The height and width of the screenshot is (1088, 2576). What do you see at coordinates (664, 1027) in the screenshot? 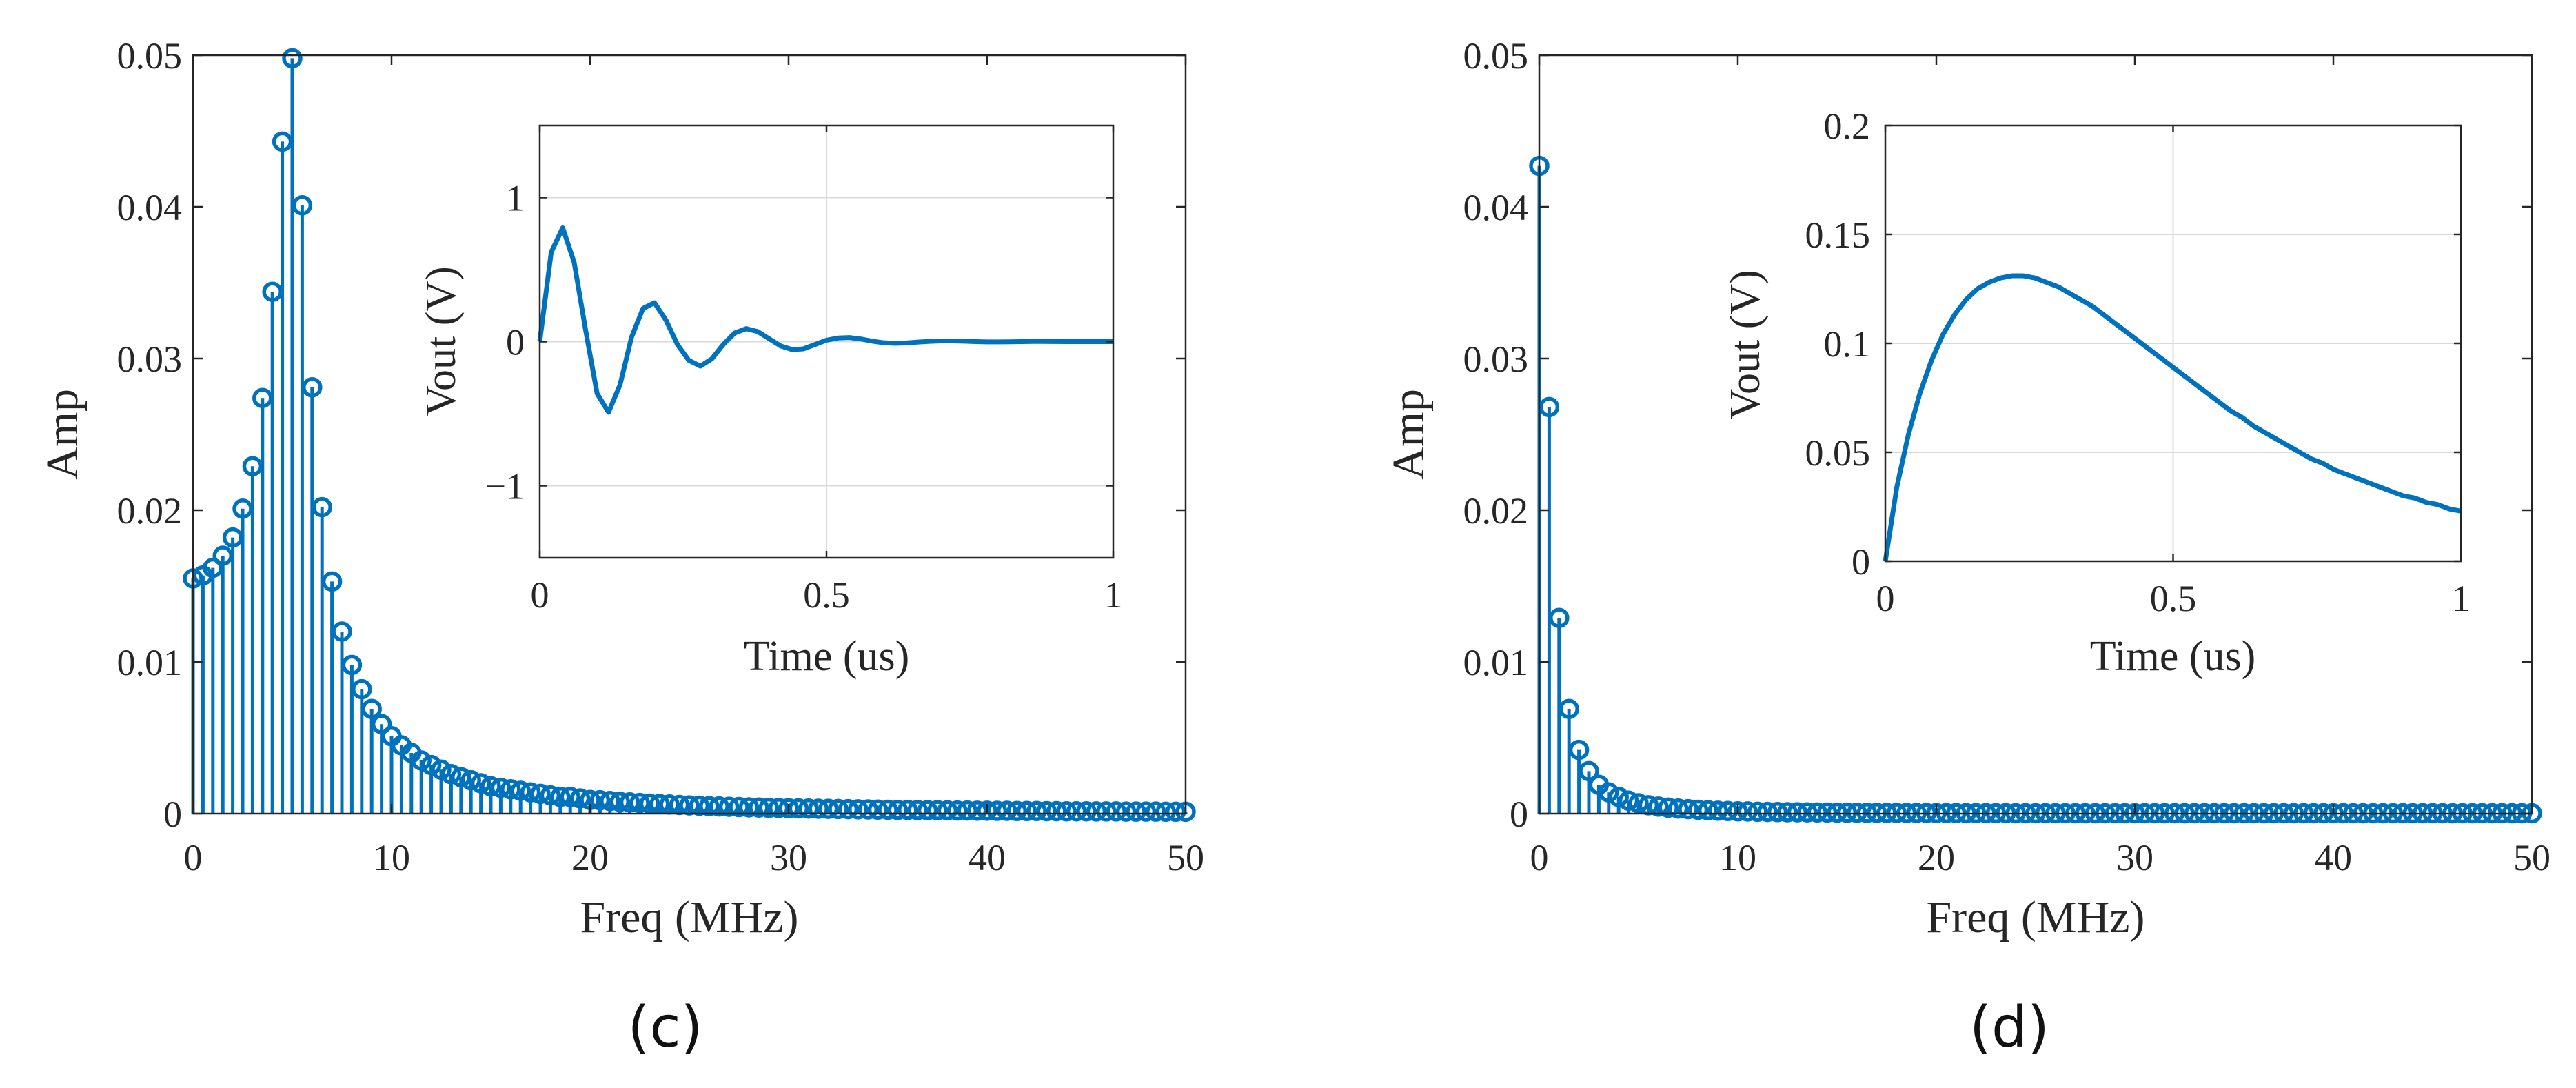
I see `panel-c-label: (c)` at bounding box center [664, 1027].